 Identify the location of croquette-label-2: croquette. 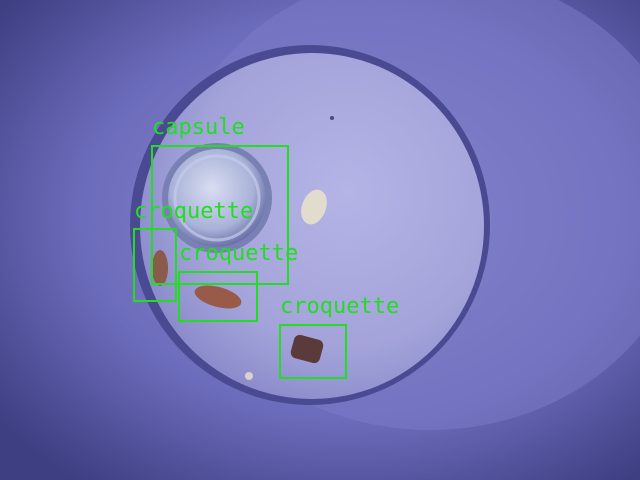
(239, 253).